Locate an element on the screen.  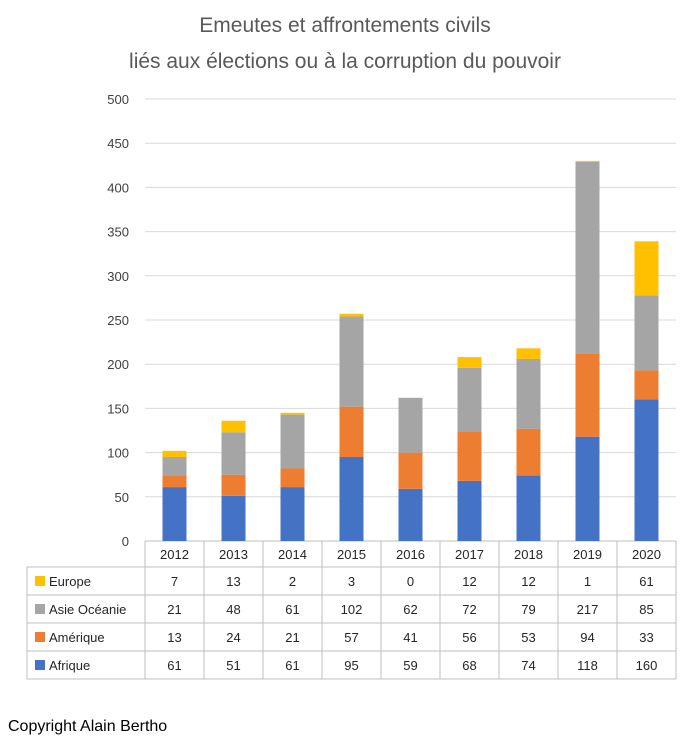
table-cell-value: 160 is located at coordinates (647, 665).